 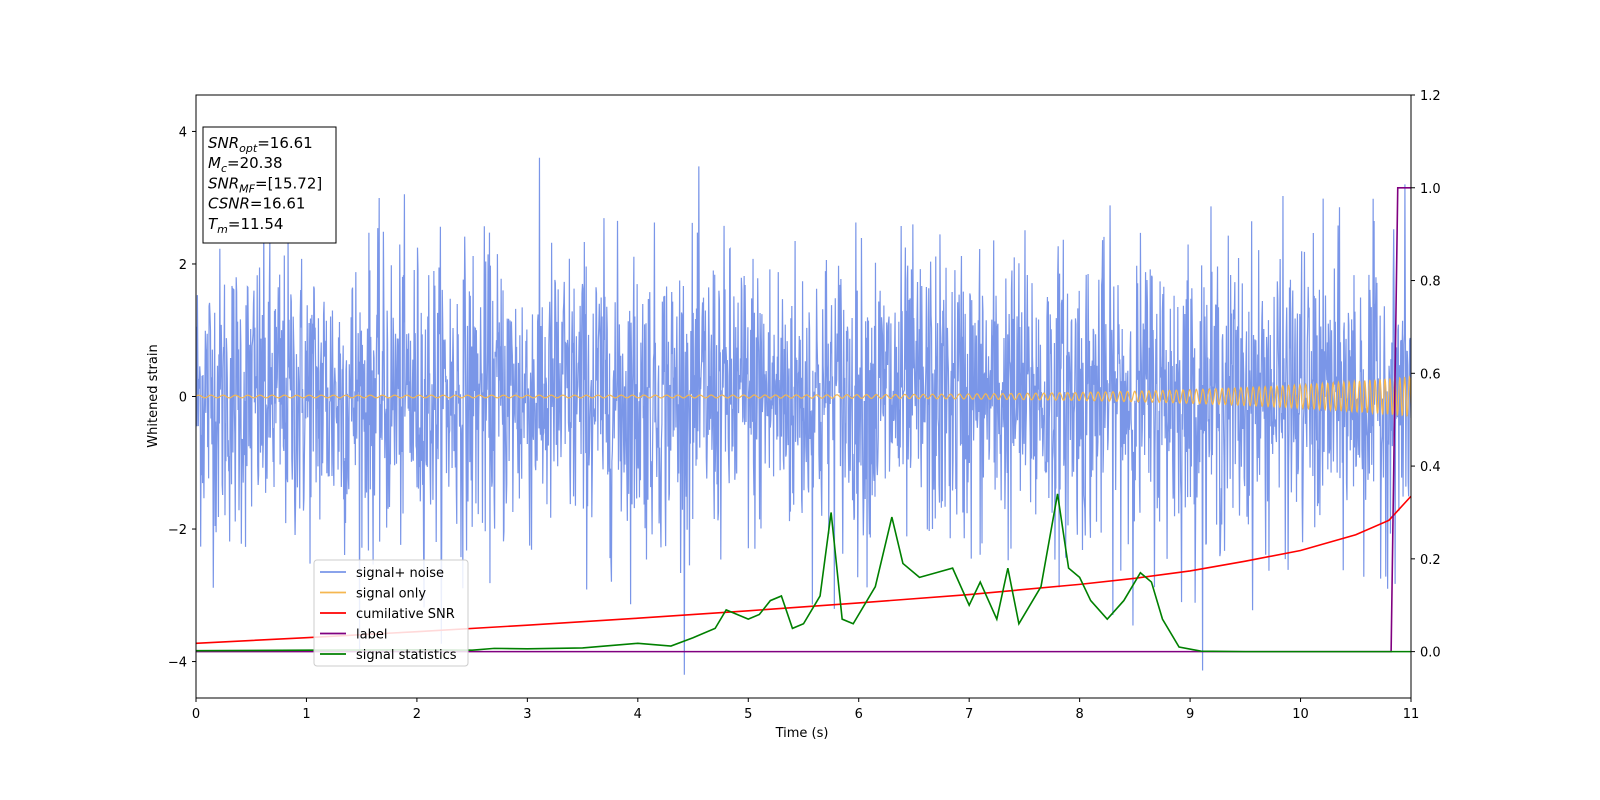 What do you see at coordinates (288, 183) in the screenshot?
I see `annotation-value: =[15.72]` at bounding box center [288, 183].